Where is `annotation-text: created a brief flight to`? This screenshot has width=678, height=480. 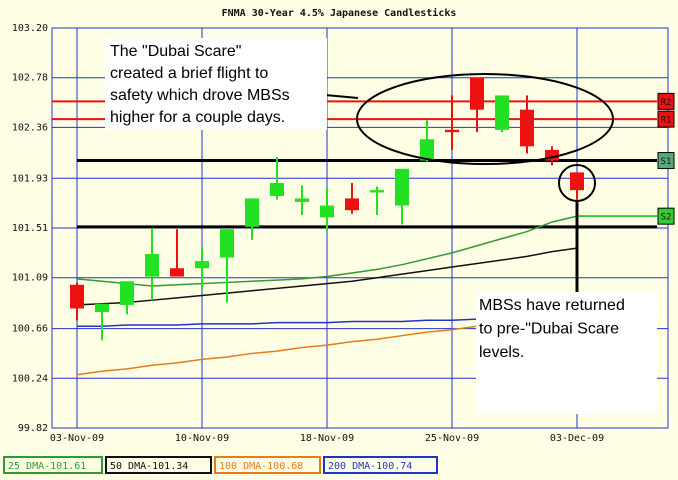 annotation-text: created a brief flight to is located at coordinates (189, 73).